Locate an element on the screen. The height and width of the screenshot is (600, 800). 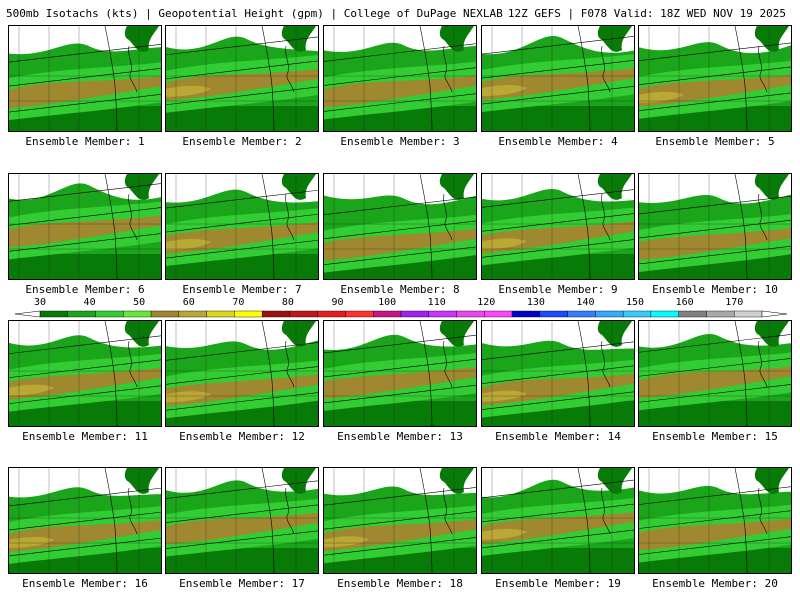
legend-arrow-right is located at coordinates (774, 314).